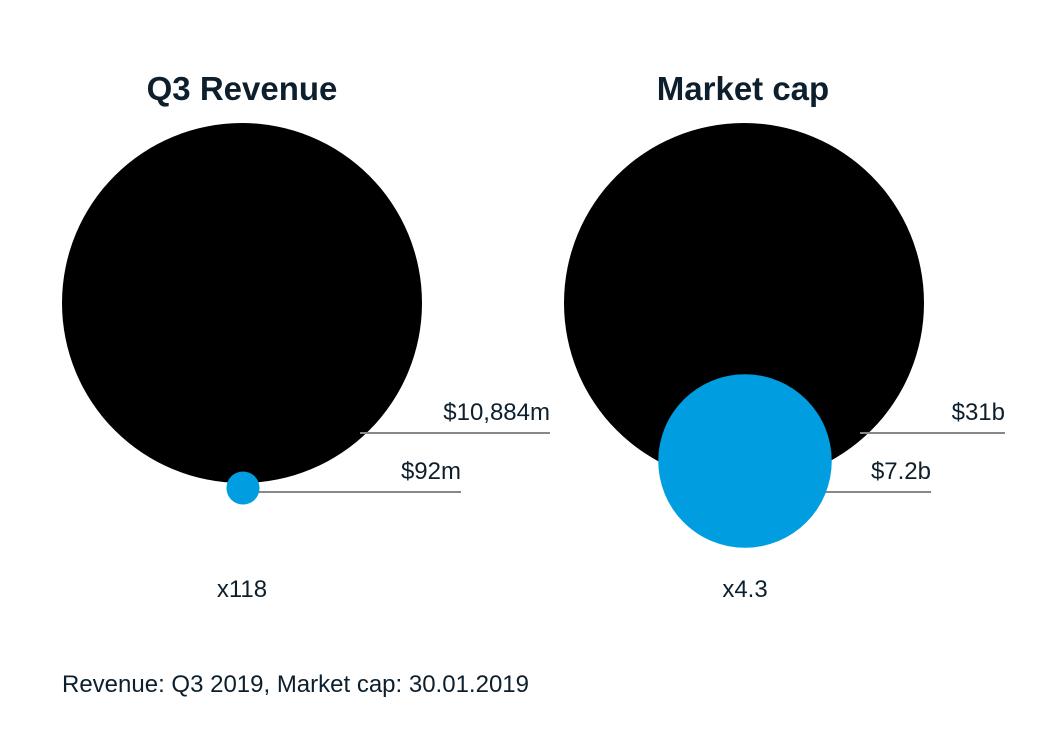 The width and height of the screenshot is (1040, 746). What do you see at coordinates (431, 471) in the screenshot?
I see `revenue-small-label: $92m` at bounding box center [431, 471].